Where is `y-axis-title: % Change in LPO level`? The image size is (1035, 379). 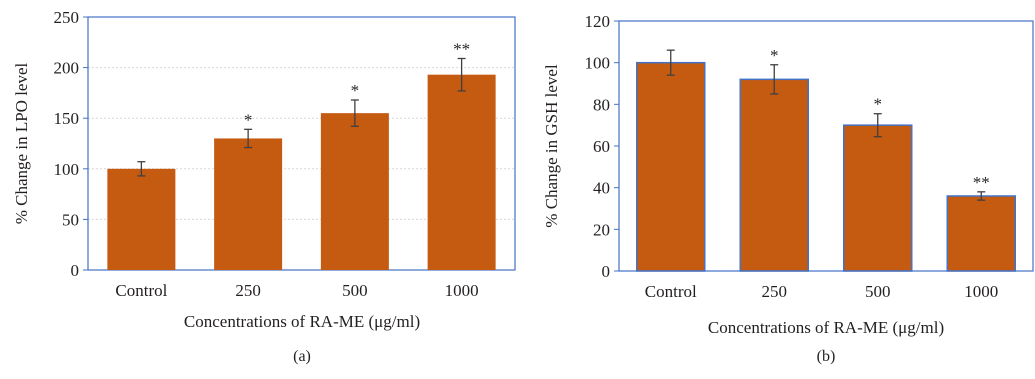 y-axis-title: % Change in LPO level is located at coordinates (21, 143).